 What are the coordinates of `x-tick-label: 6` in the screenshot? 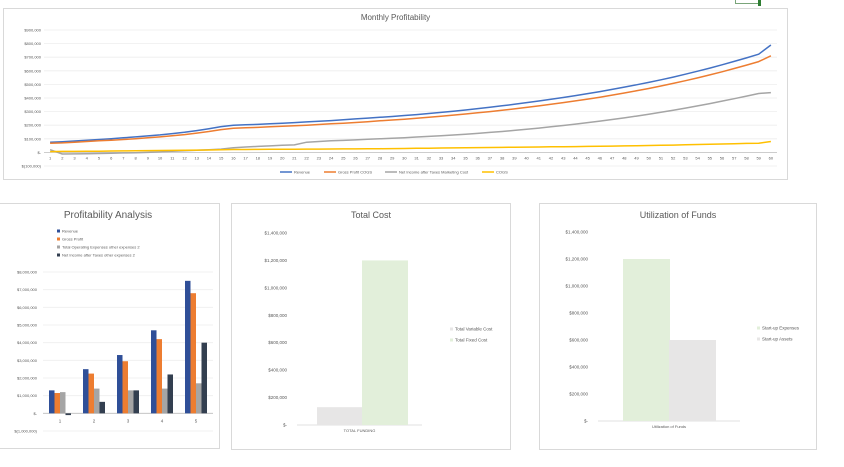 It's located at (111, 157).